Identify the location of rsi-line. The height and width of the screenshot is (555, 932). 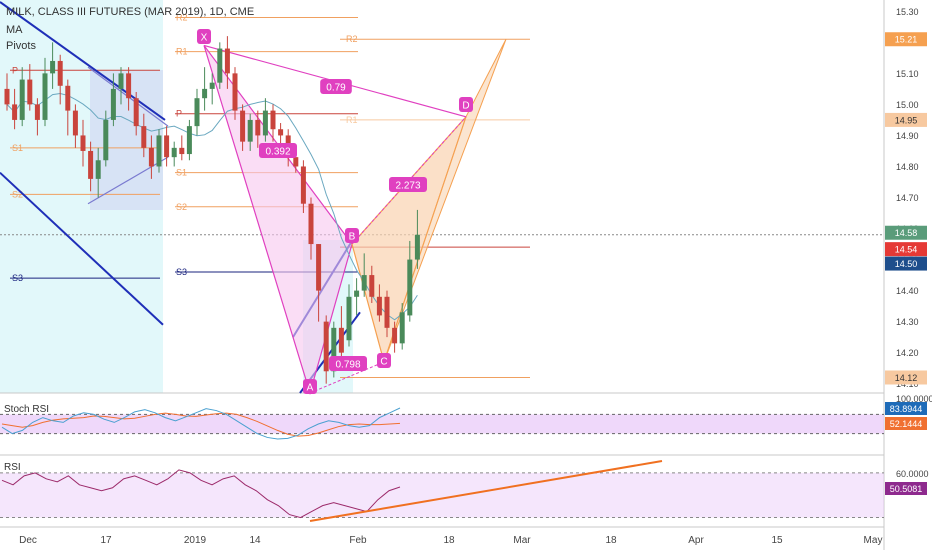
(201, 494).